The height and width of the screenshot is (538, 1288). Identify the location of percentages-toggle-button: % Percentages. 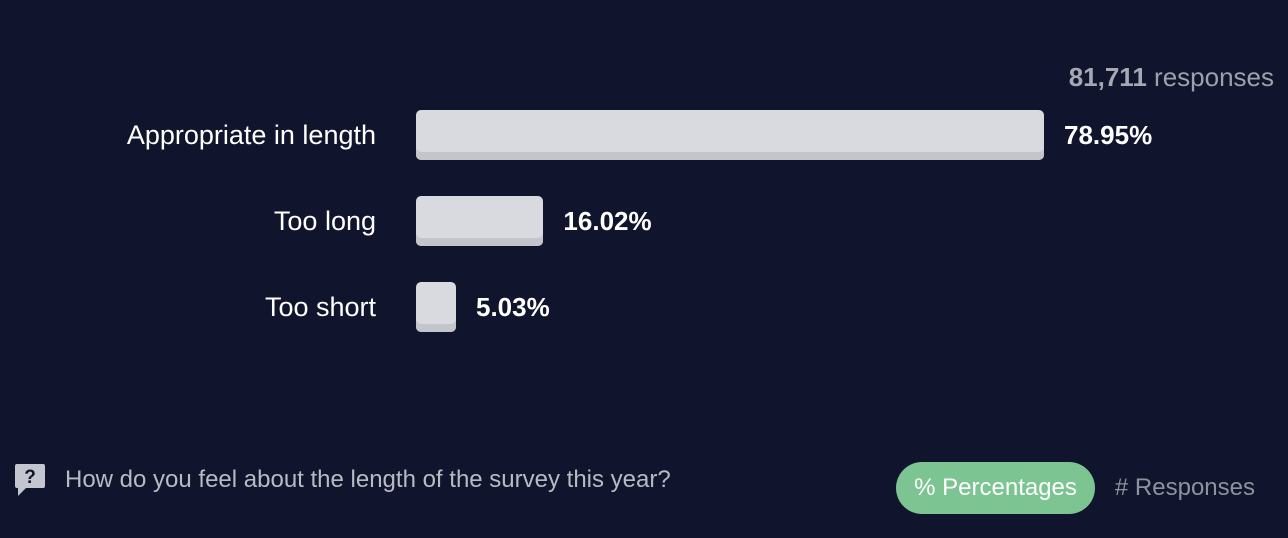
(995, 488).